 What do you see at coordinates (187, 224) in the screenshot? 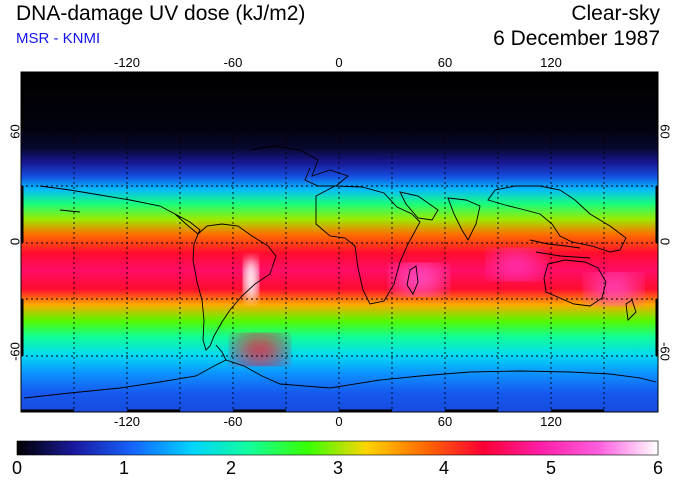
I see `central-america-coast` at bounding box center [187, 224].